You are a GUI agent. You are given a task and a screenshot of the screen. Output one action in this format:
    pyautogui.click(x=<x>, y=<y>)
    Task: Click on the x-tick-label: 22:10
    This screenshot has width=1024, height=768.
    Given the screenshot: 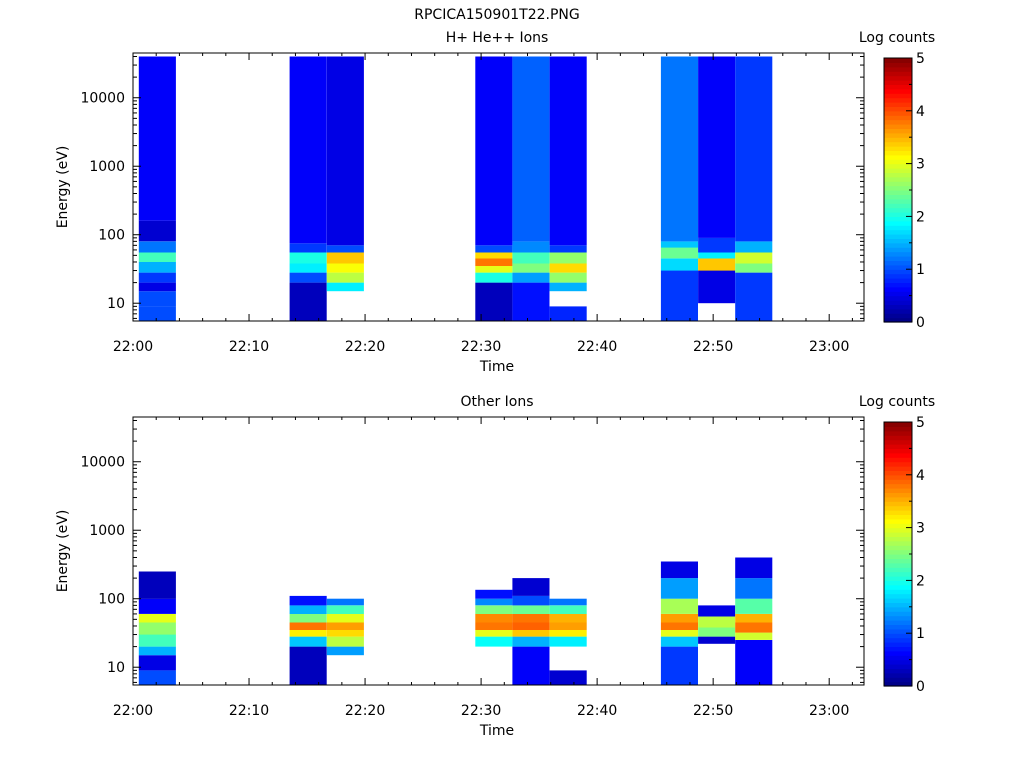 What is the action you would take?
    pyautogui.click(x=249, y=711)
    